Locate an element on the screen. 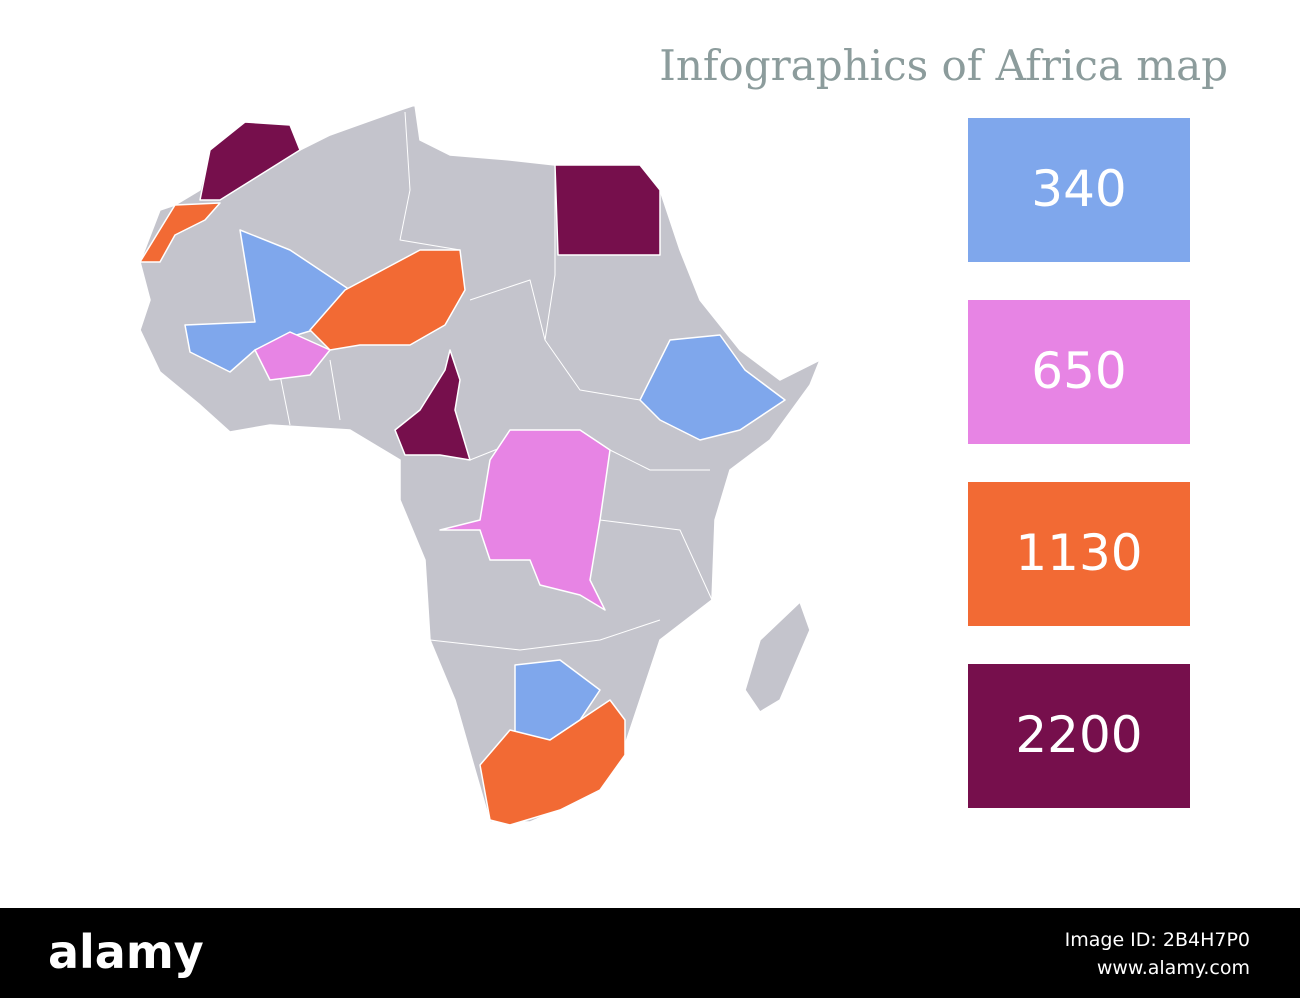  legend: 340 650 1130 2200 is located at coordinates (1079, 463).